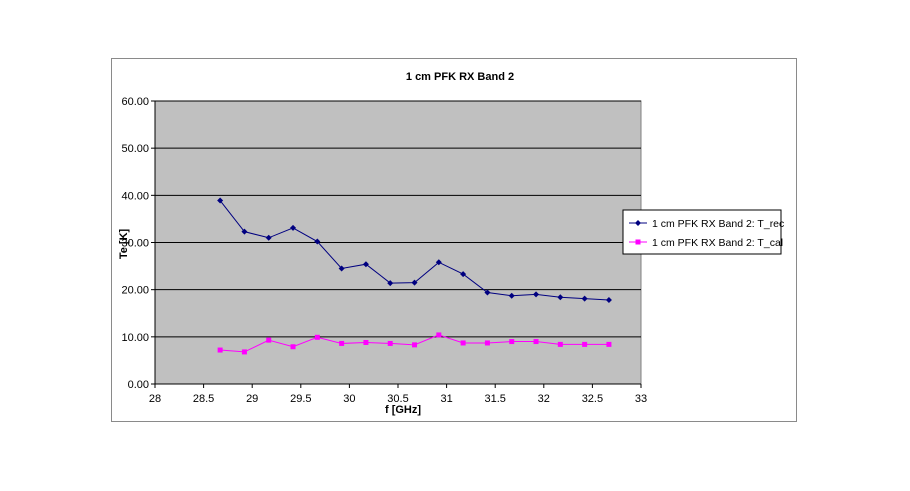 The height and width of the screenshot is (491, 910). What do you see at coordinates (155, 399) in the screenshot?
I see `x-tick-label: 28` at bounding box center [155, 399].